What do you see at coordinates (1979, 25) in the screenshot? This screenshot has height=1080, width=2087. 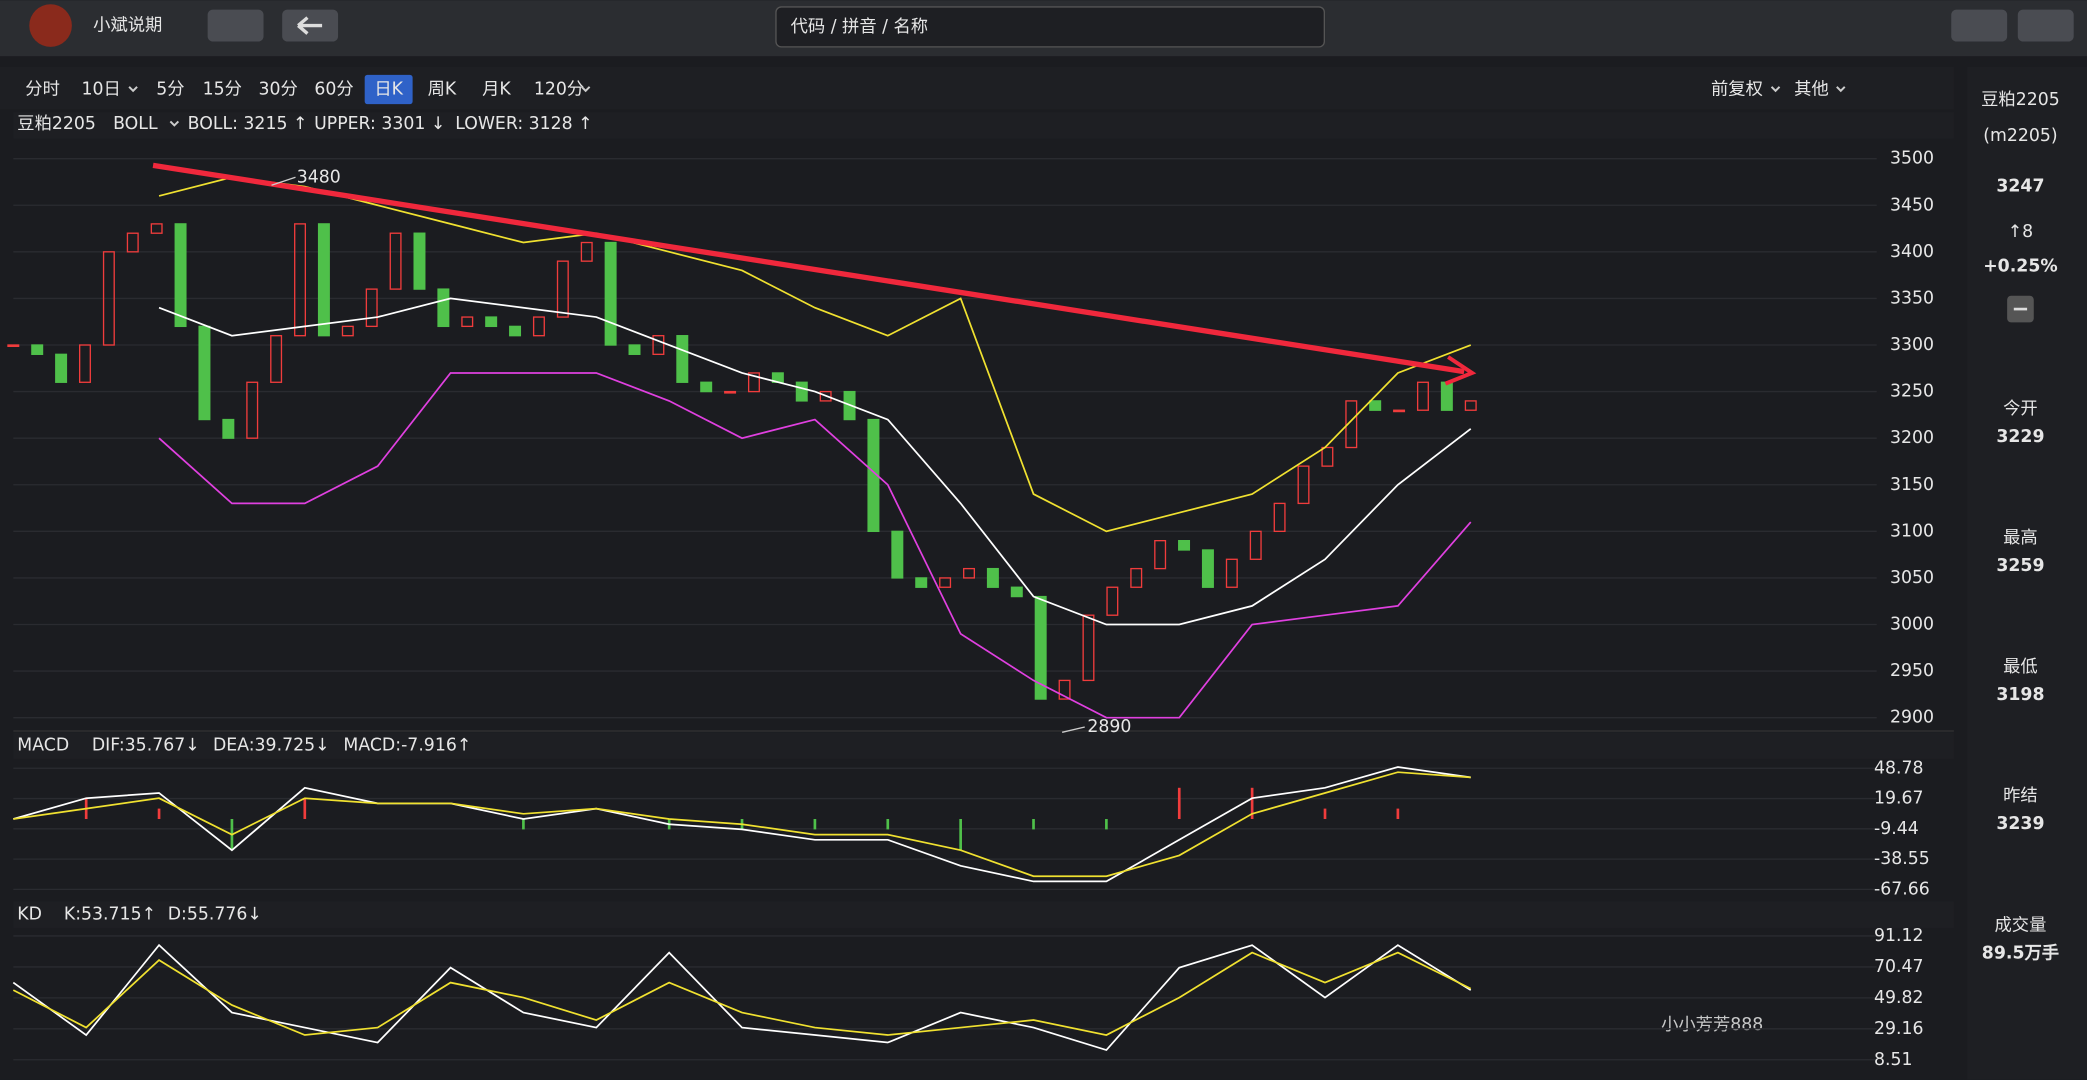 I see `window-button` at bounding box center [1979, 25].